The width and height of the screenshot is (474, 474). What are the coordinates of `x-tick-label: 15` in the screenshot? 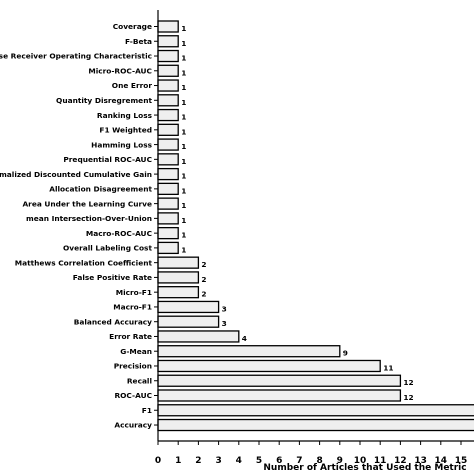 It's located at (461, 461).